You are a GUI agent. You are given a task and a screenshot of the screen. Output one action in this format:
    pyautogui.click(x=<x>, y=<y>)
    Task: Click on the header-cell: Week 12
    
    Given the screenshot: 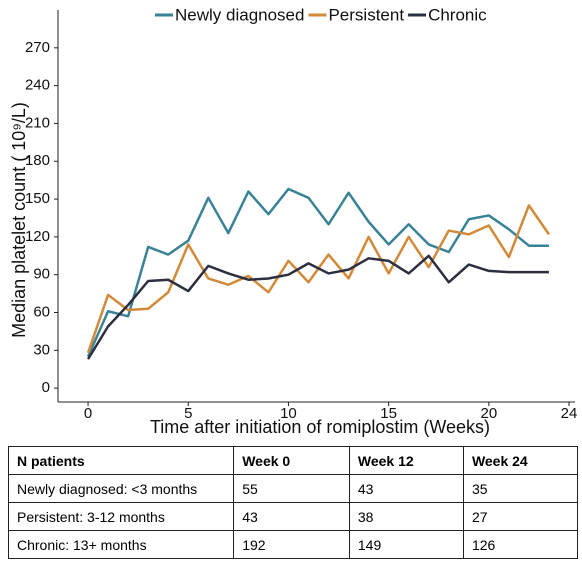 What is the action you would take?
    pyautogui.click(x=406, y=460)
    